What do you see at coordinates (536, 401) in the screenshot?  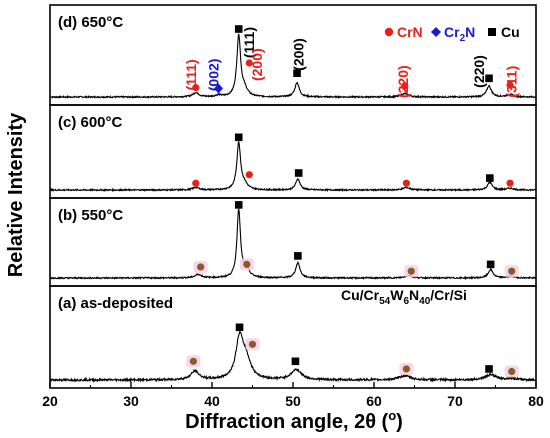 I see `x-tick-label: 80` at bounding box center [536, 401].